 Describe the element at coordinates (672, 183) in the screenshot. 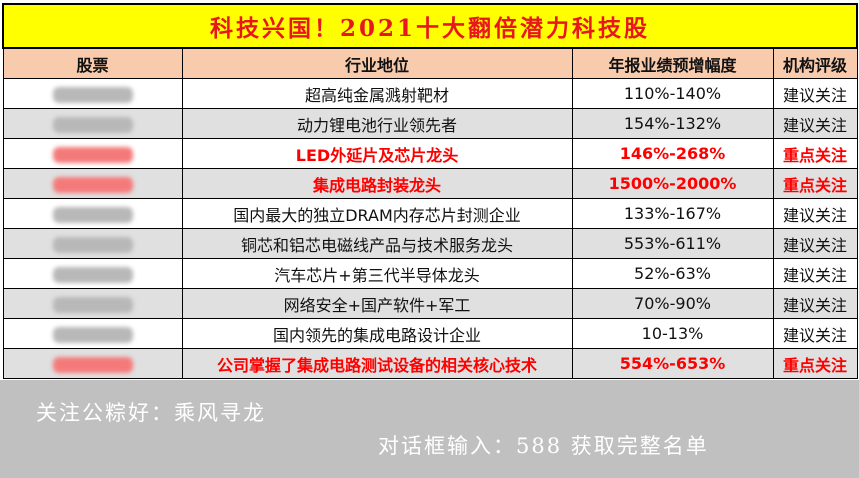

I see `growth-range: 1500%-2000%` at that location.